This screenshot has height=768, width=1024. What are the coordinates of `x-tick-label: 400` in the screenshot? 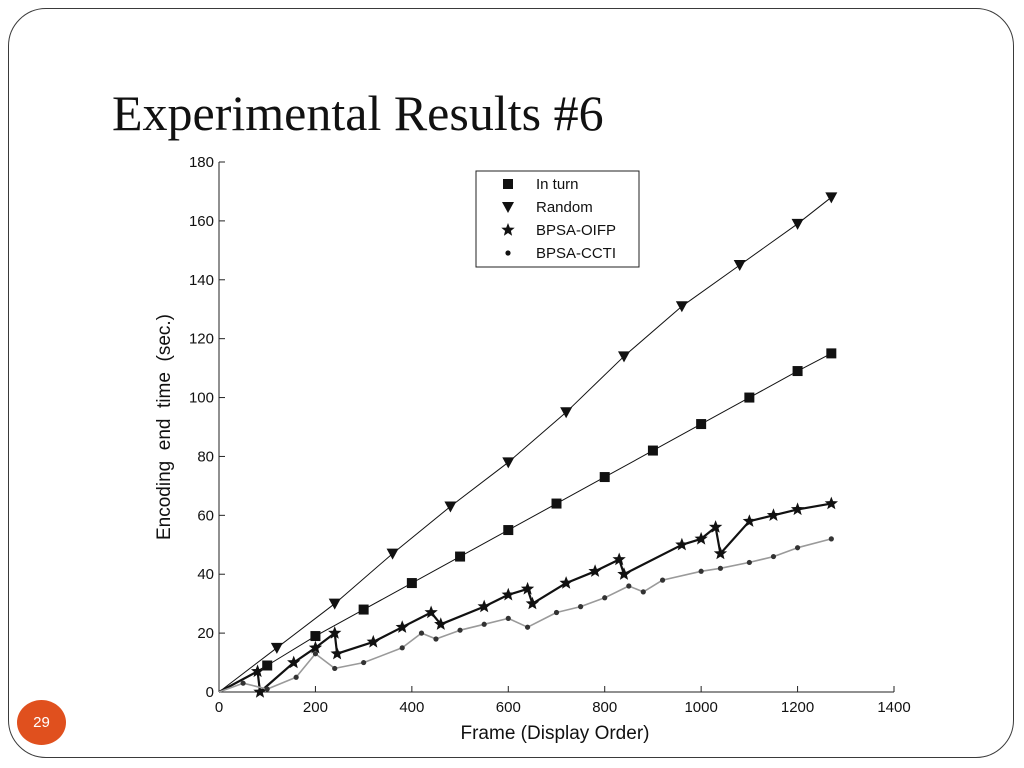 It's located at (411, 707).